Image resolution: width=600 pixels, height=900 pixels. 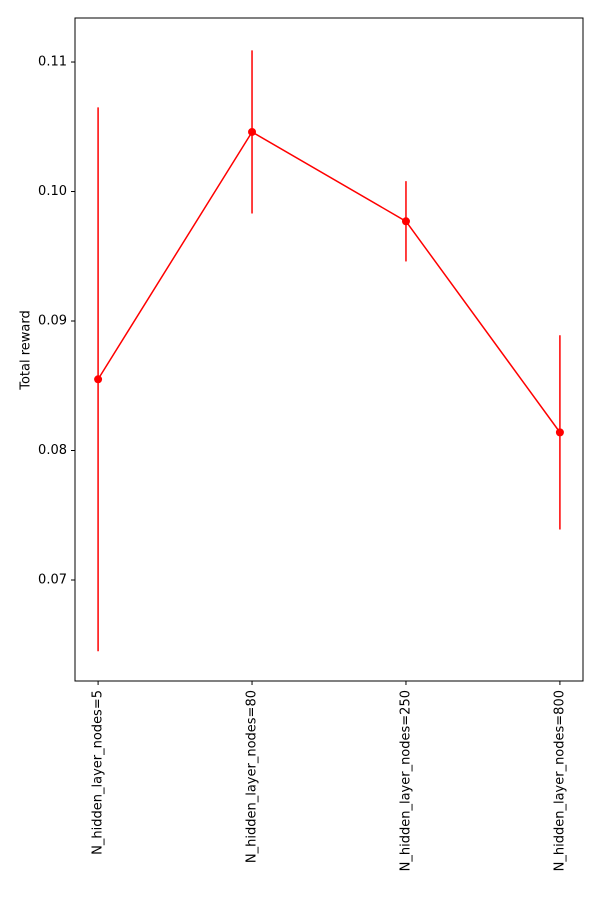 I want to click on y-tick-label: 0.08, so click(x=52, y=450).